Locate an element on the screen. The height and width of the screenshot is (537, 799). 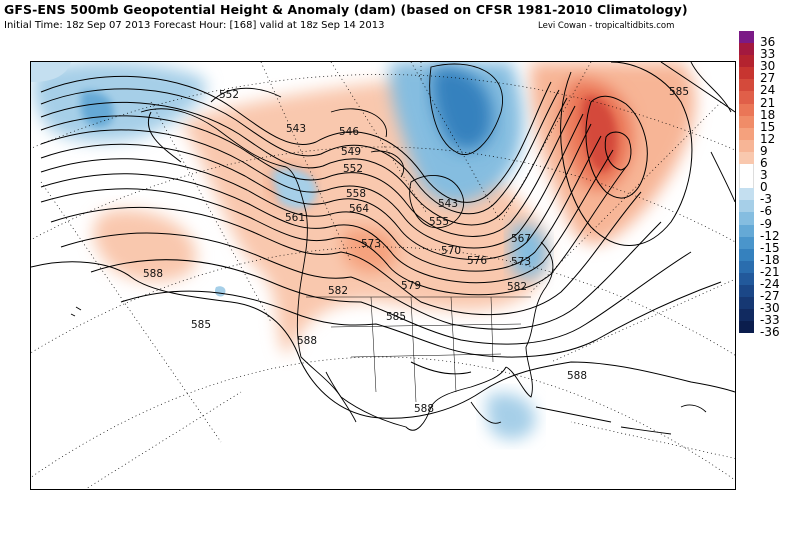
colorbar-label: 18 is located at coordinates (768, 114).